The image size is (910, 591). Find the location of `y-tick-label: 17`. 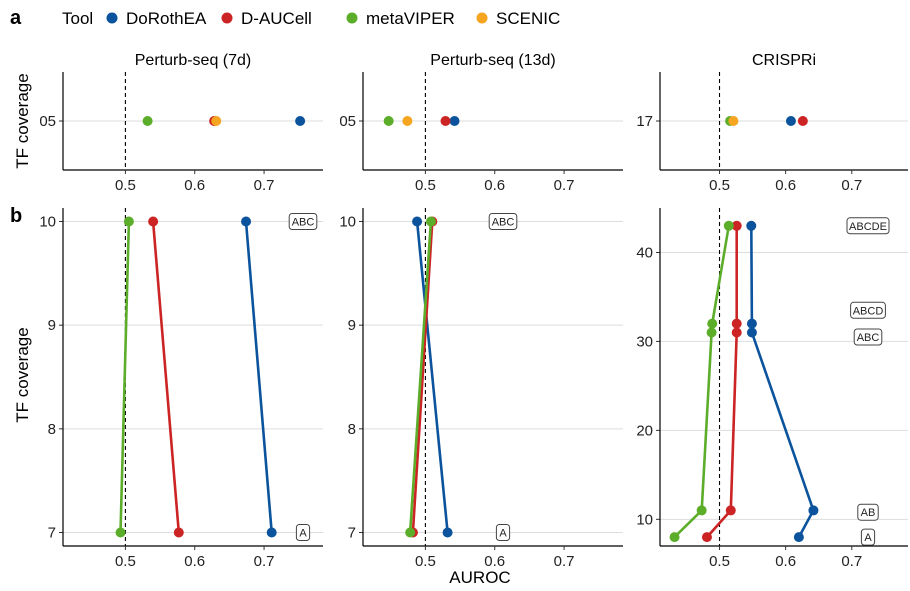

y-tick-label: 17 is located at coordinates (644, 121).